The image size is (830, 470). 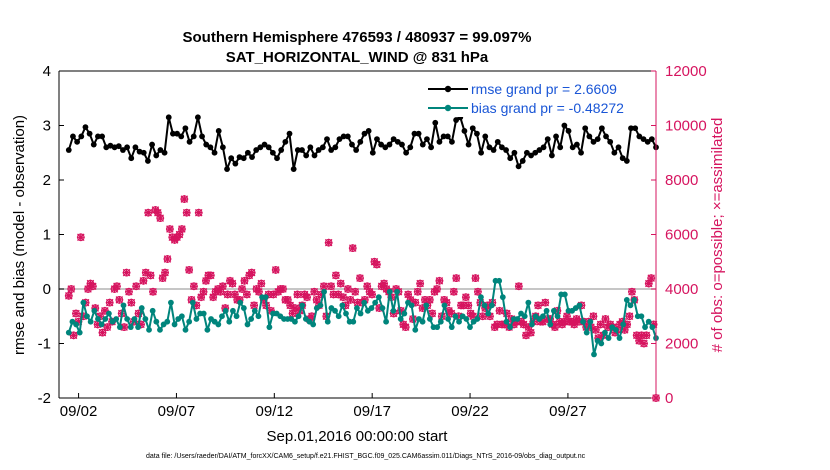 What do you see at coordinates (681, 344) in the screenshot?
I see `y-right-tick-label: 2000` at bounding box center [681, 344].